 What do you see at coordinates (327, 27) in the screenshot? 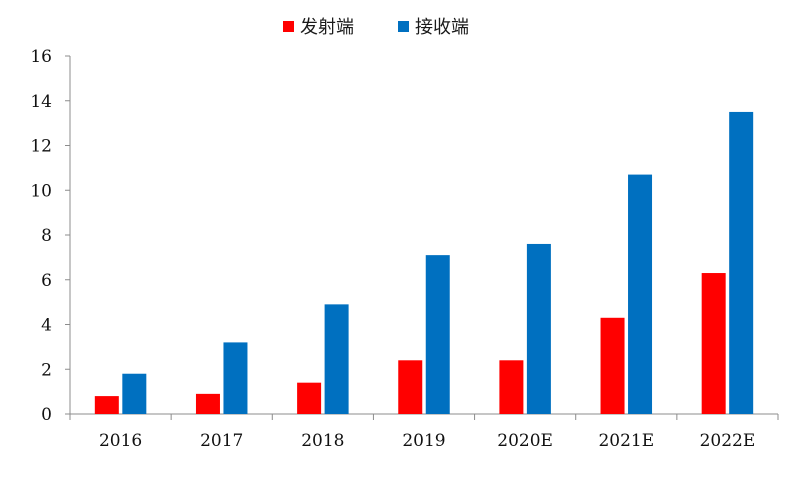
I see `legend-label-series-0: 发射端` at bounding box center [327, 27].